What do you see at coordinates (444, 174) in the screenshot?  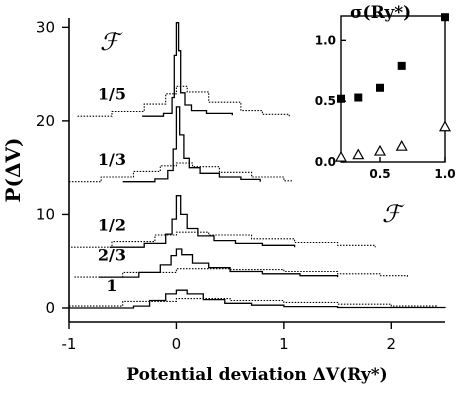 I see `inset-x-tick-label: 1.0` at bounding box center [444, 174].